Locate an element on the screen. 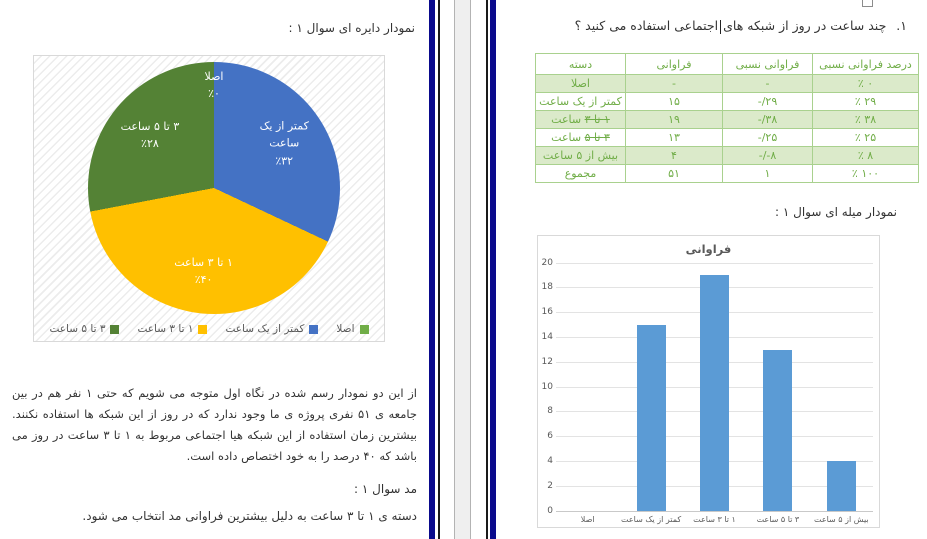 The width and height of the screenshot is (927, 539). question-text-part1: چند ساعت در روز از شبکه های is located at coordinates (805, 25).